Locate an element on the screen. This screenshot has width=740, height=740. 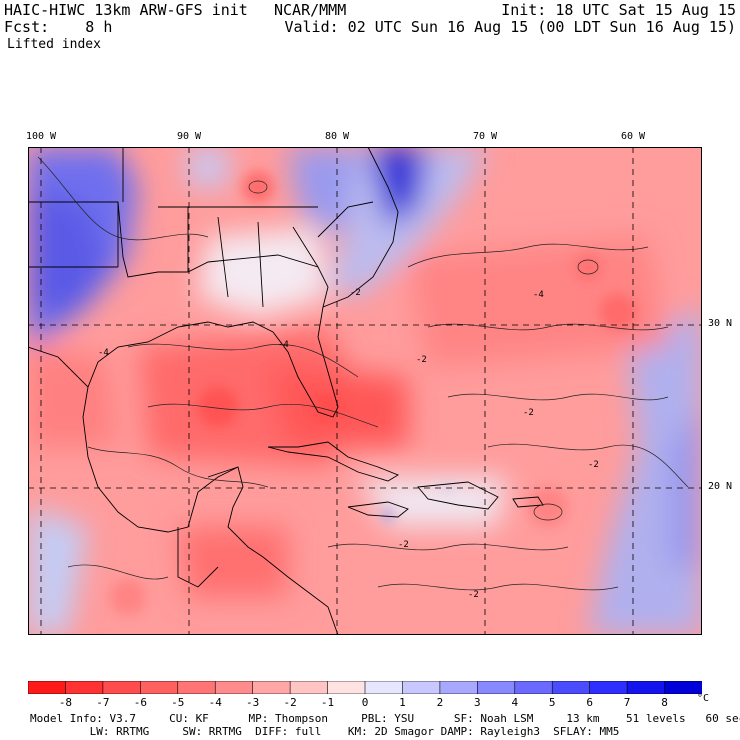
colorbar-tick-label: -3 is located at coordinates (253, 702).